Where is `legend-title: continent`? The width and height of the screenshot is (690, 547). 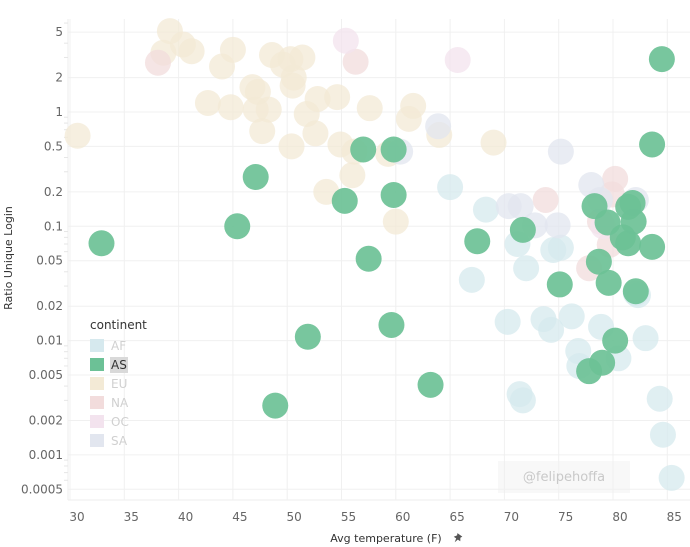
legend-title: continent is located at coordinates (118, 325).